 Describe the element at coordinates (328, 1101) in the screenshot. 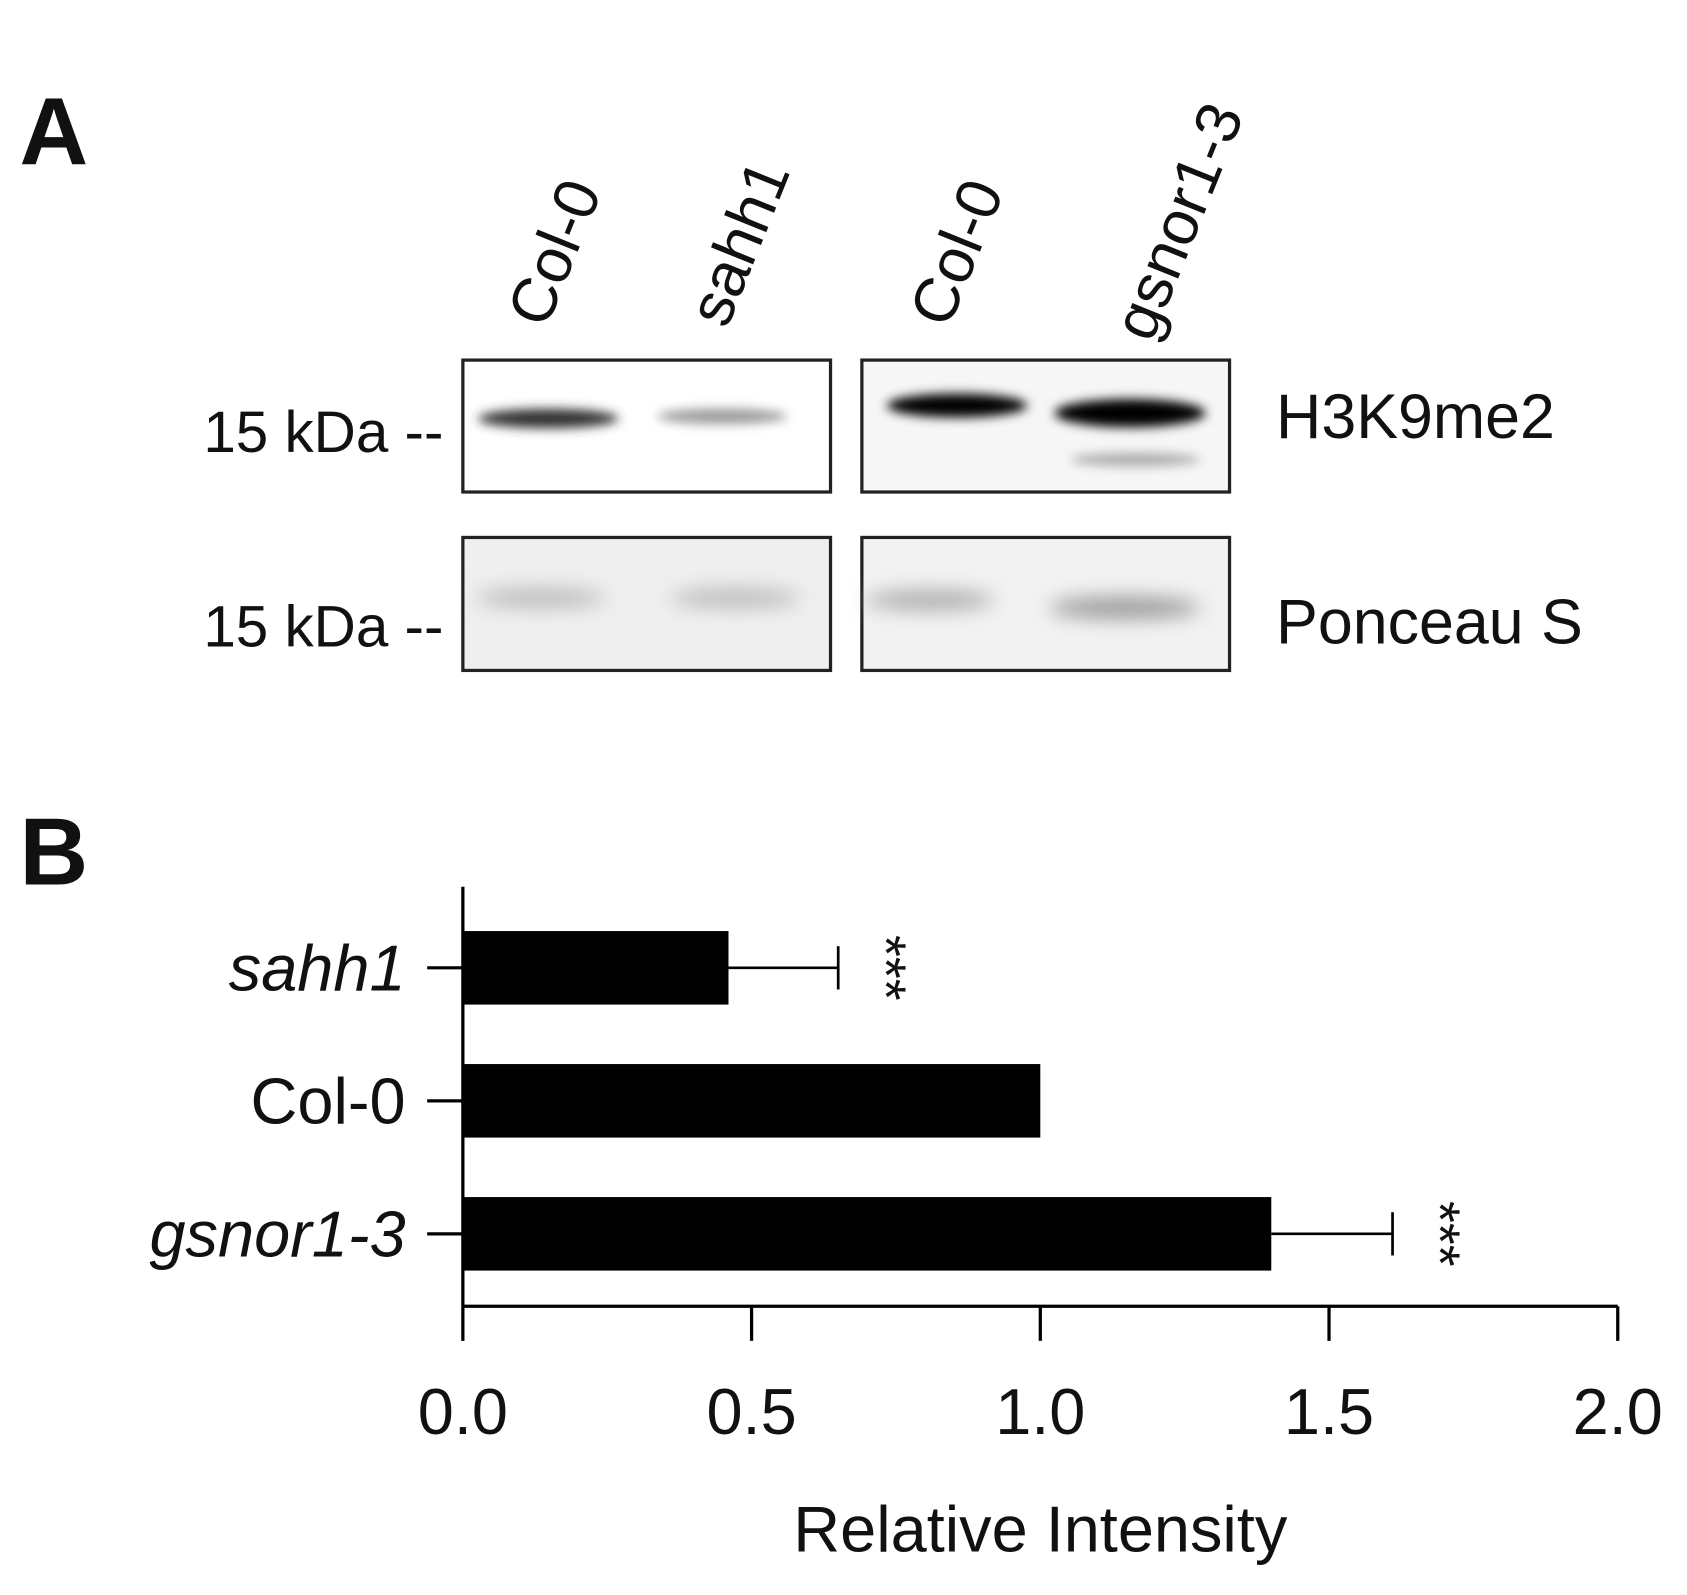

I see `y-tick-label: Col-0` at that location.